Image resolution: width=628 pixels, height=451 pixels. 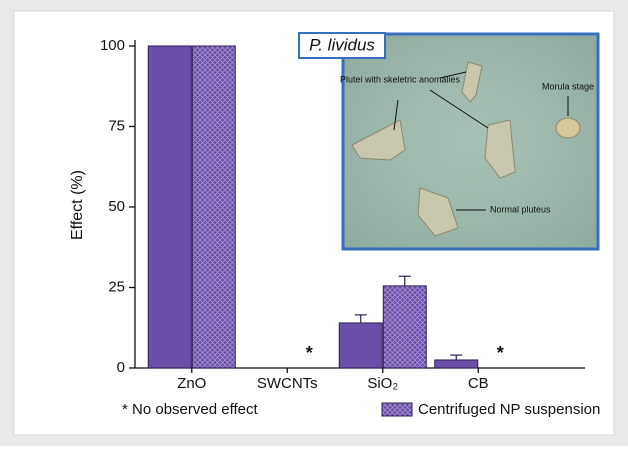 What do you see at coordinates (191, 383) in the screenshot?
I see `x-tick-label: ZnO` at bounding box center [191, 383].